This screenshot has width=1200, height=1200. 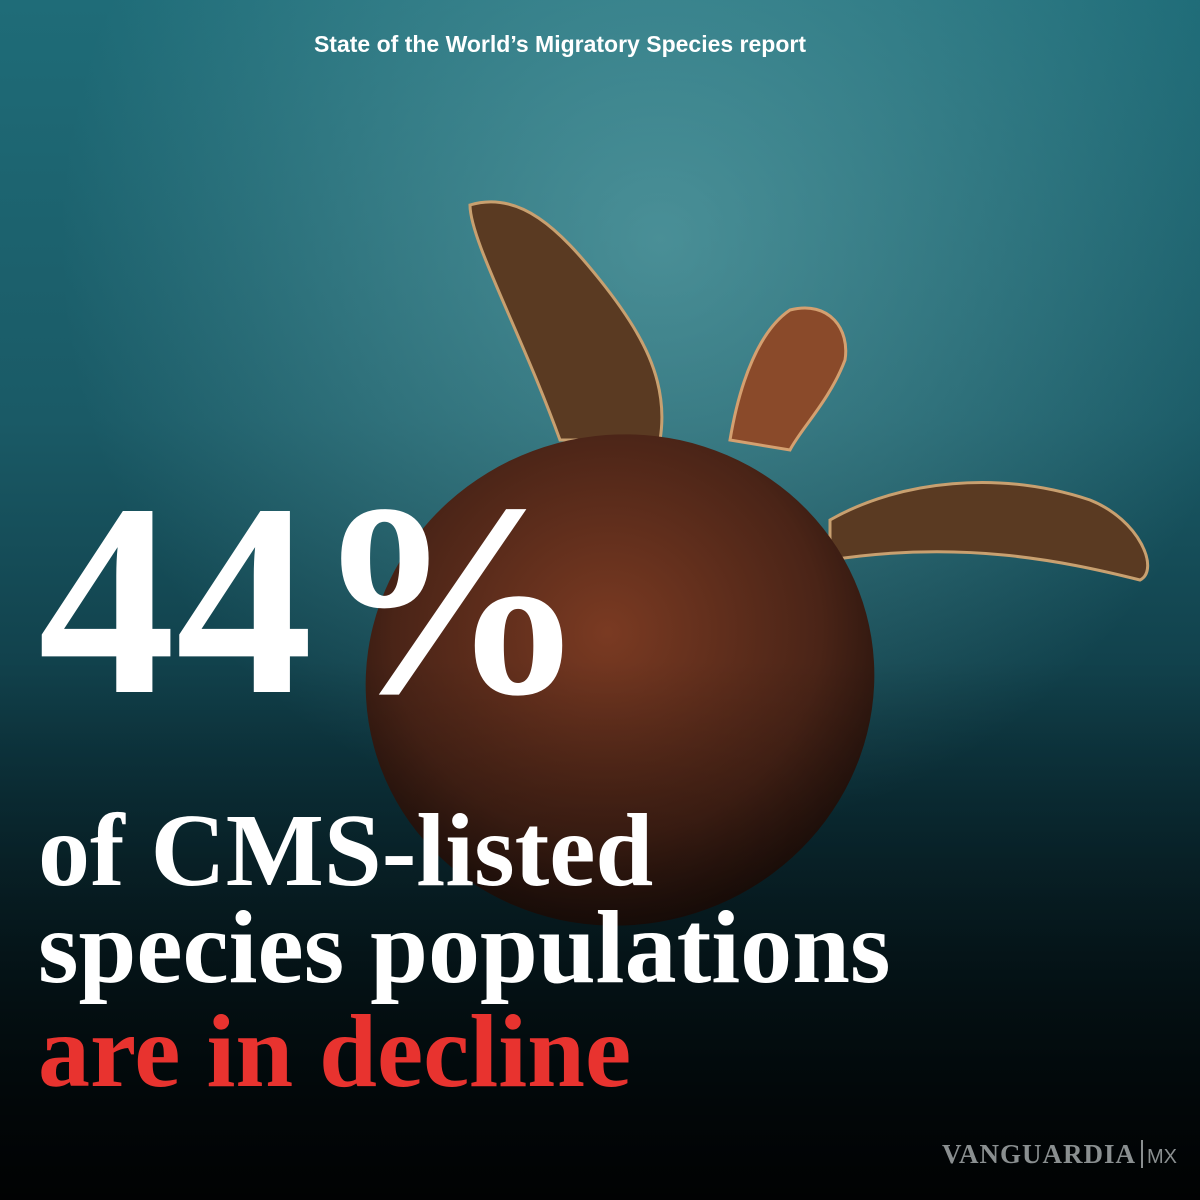 What do you see at coordinates (1039, 1154) in the screenshot?
I see `brand-name: VANGUARDIA` at bounding box center [1039, 1154].